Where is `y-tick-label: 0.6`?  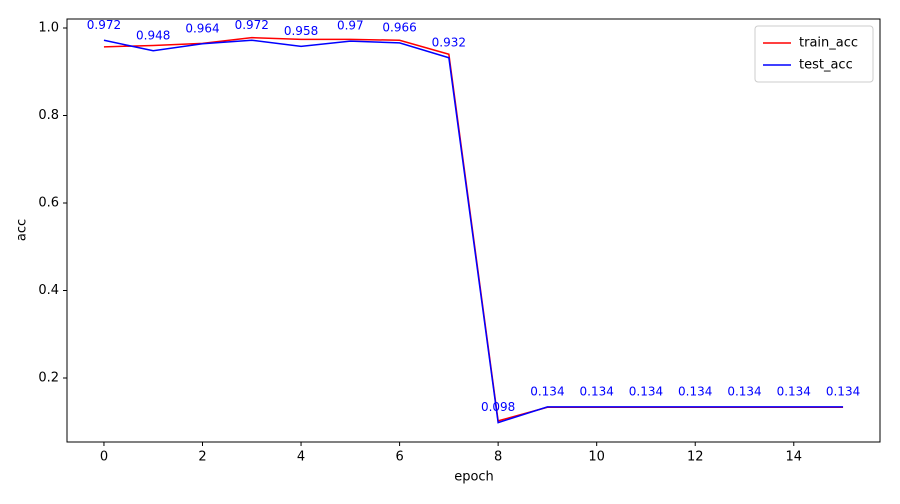 y-tick-label: 0.6 is located at coordinates (48, 203).